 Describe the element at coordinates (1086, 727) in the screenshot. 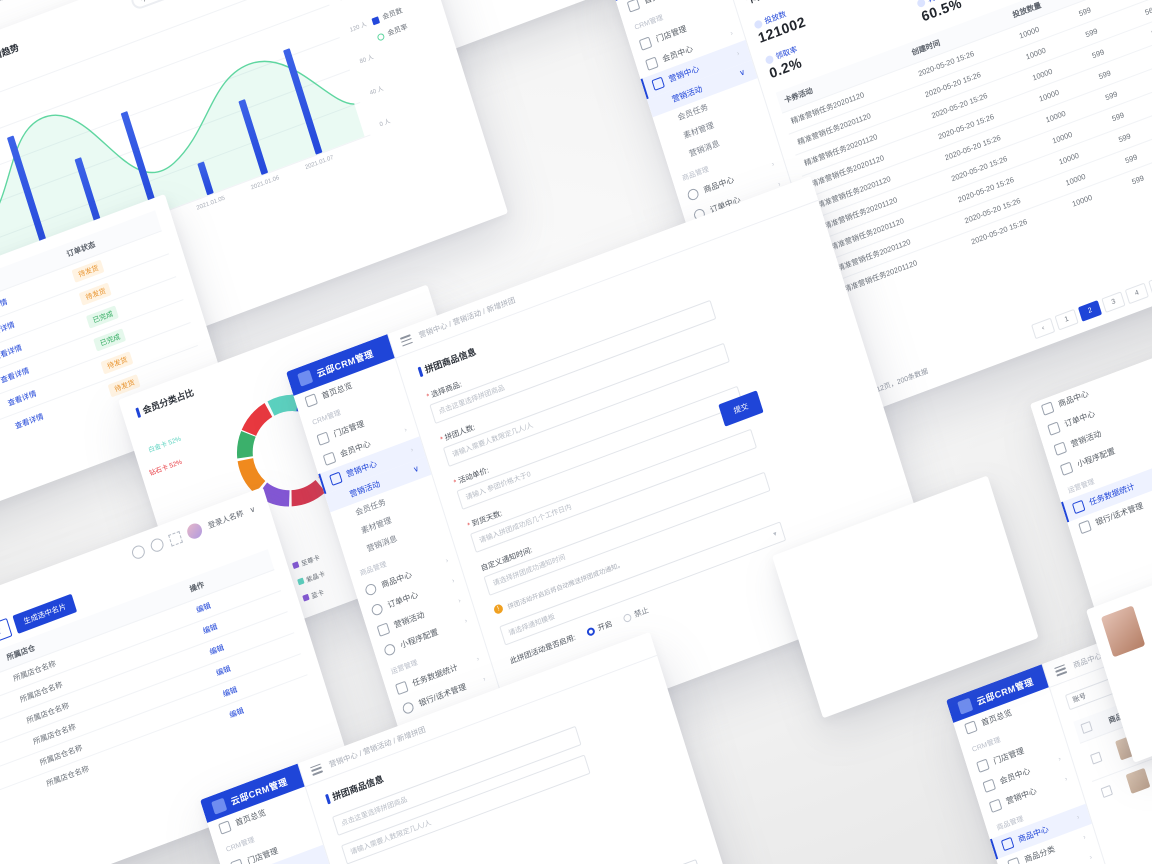

I see `select-all-checkbox` at that location.